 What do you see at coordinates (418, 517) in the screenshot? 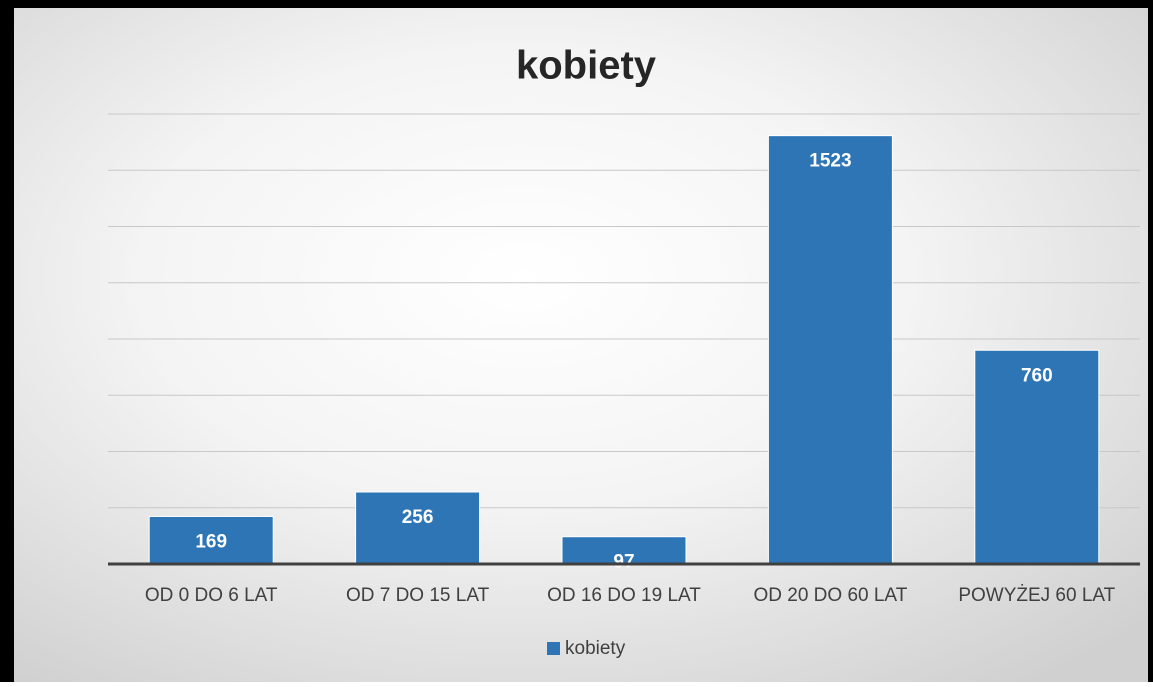
I see `data-label: 256` at bounding box center [418, 517].